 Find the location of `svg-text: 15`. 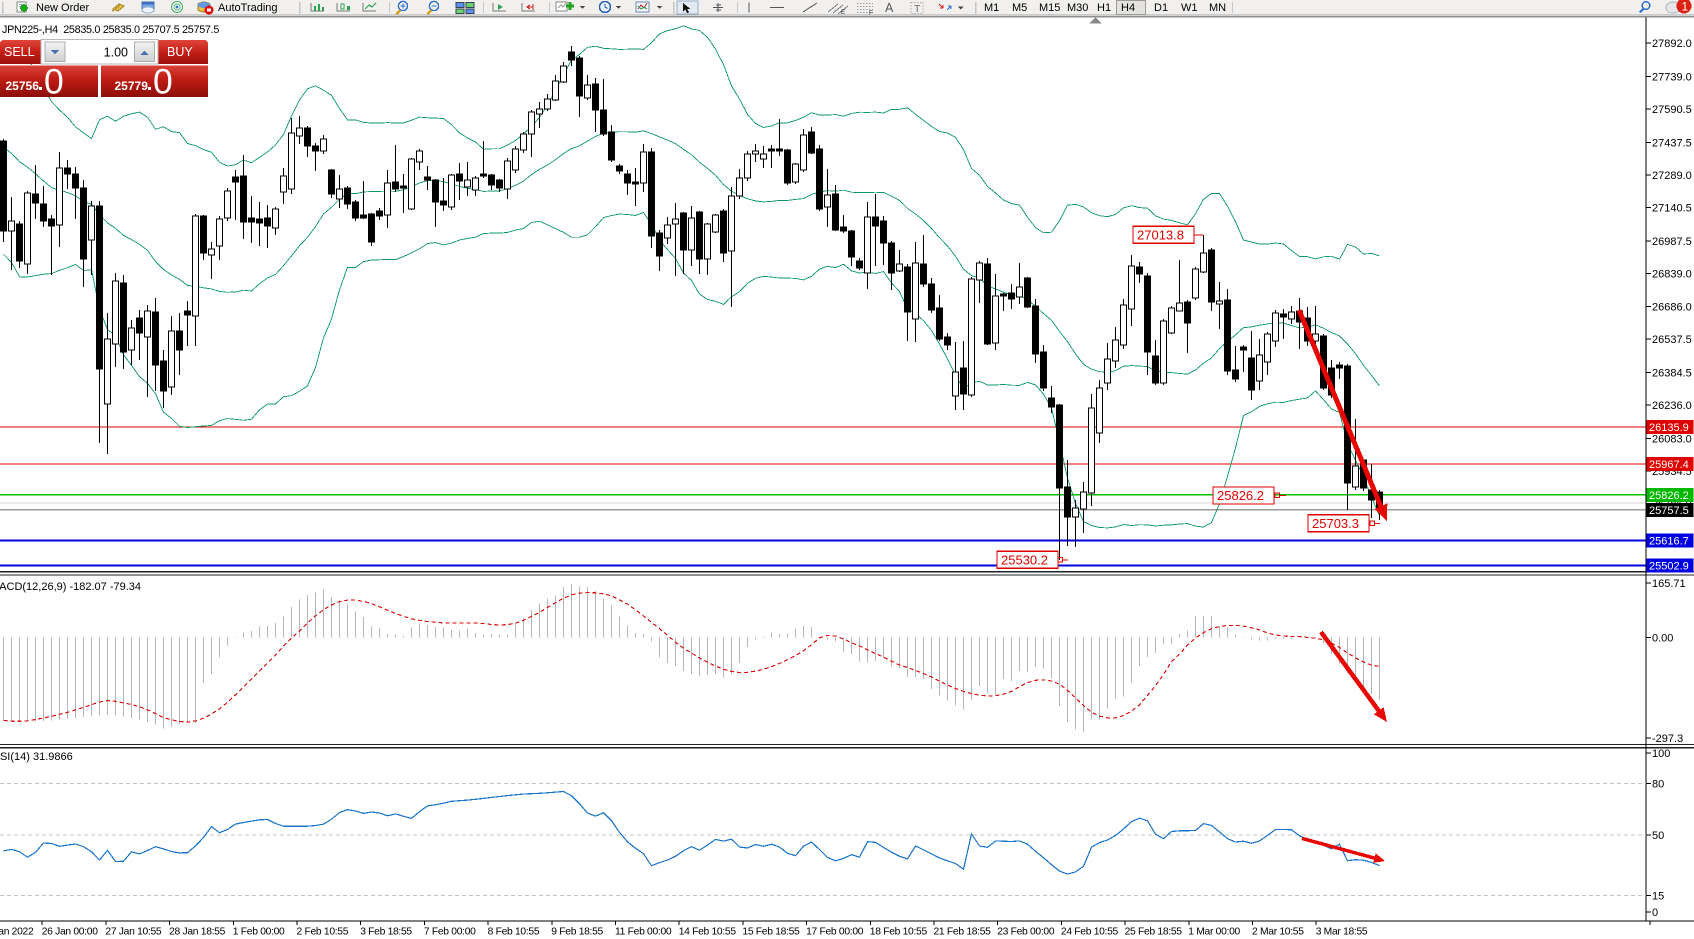

svg-text: 15 is located at coordinates (1658, 897).